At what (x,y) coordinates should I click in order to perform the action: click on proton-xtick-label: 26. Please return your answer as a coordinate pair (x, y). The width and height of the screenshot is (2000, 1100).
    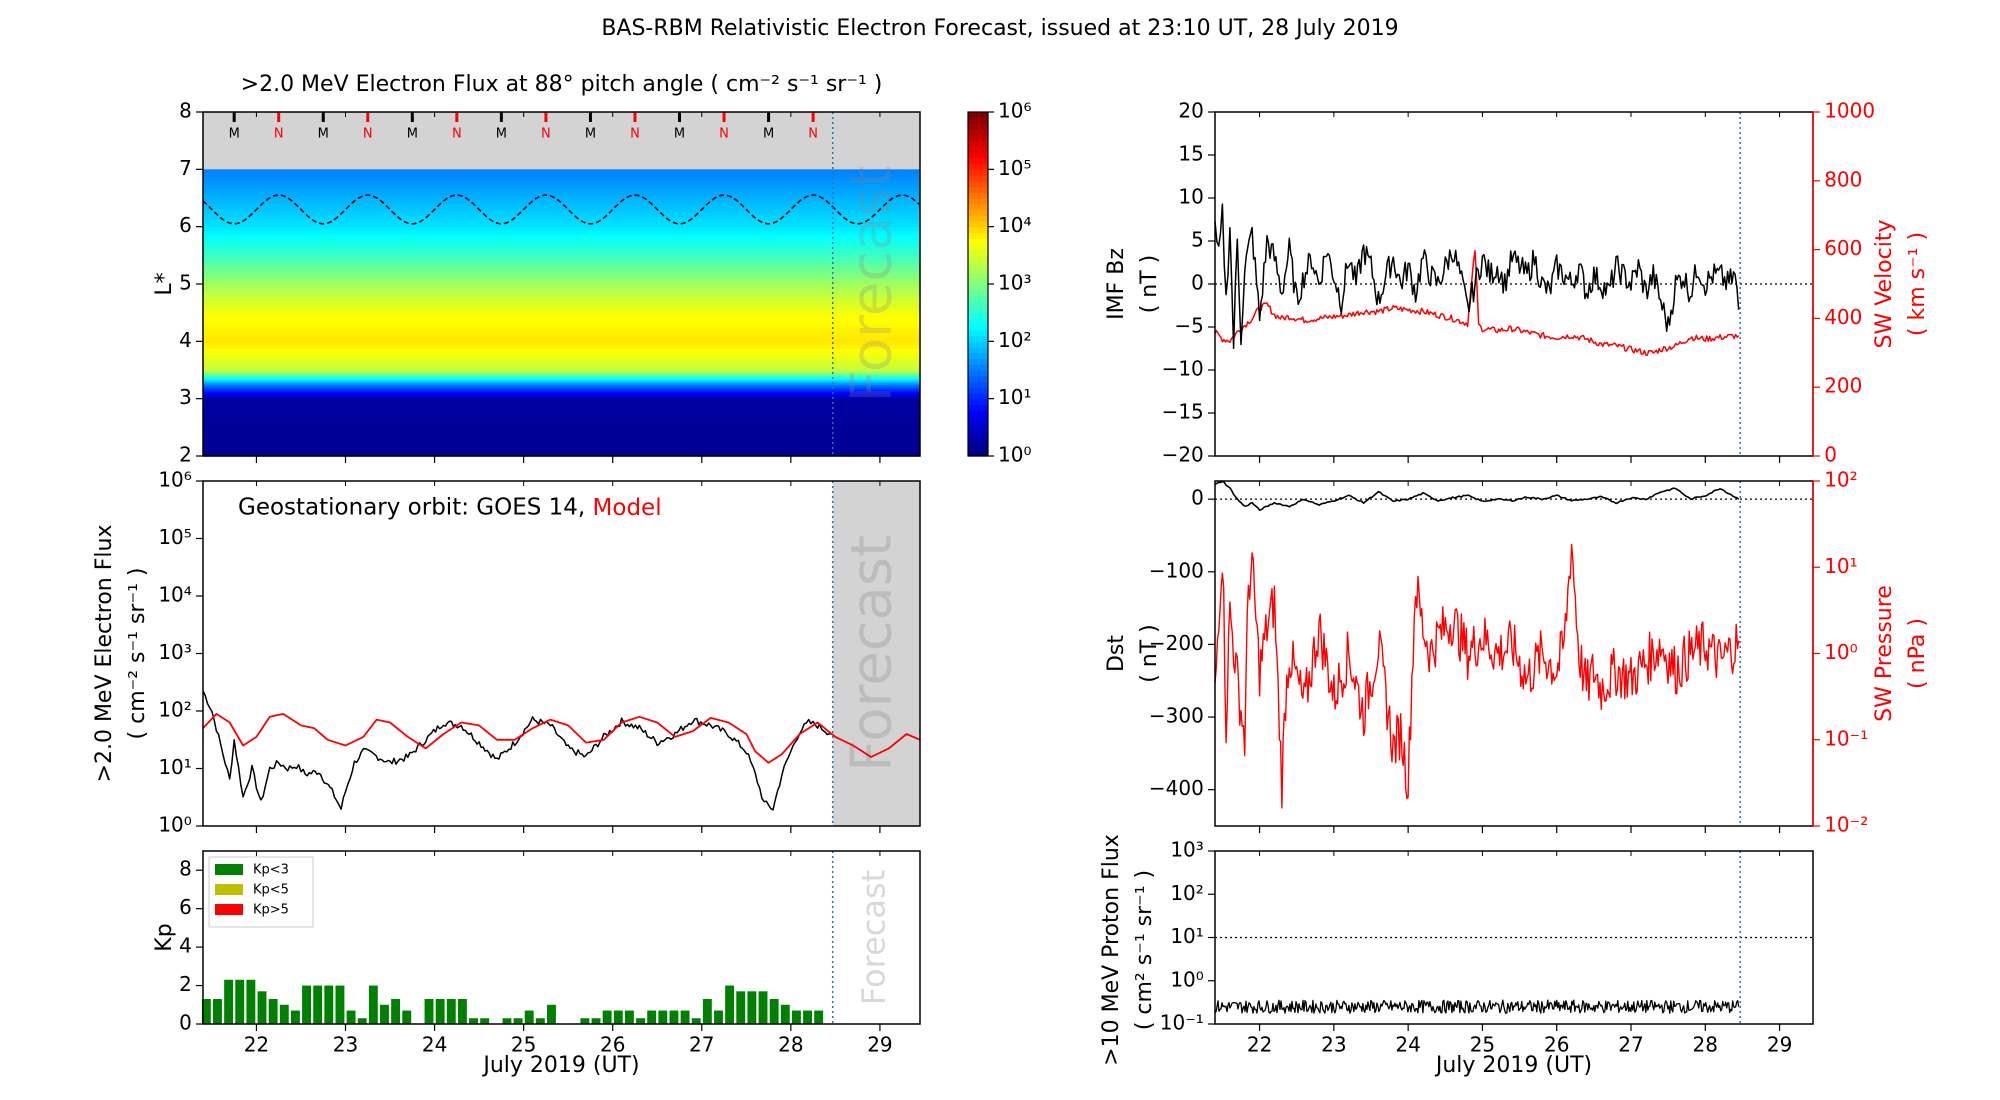
    Looking at the image, I should click on (1556, 1045).